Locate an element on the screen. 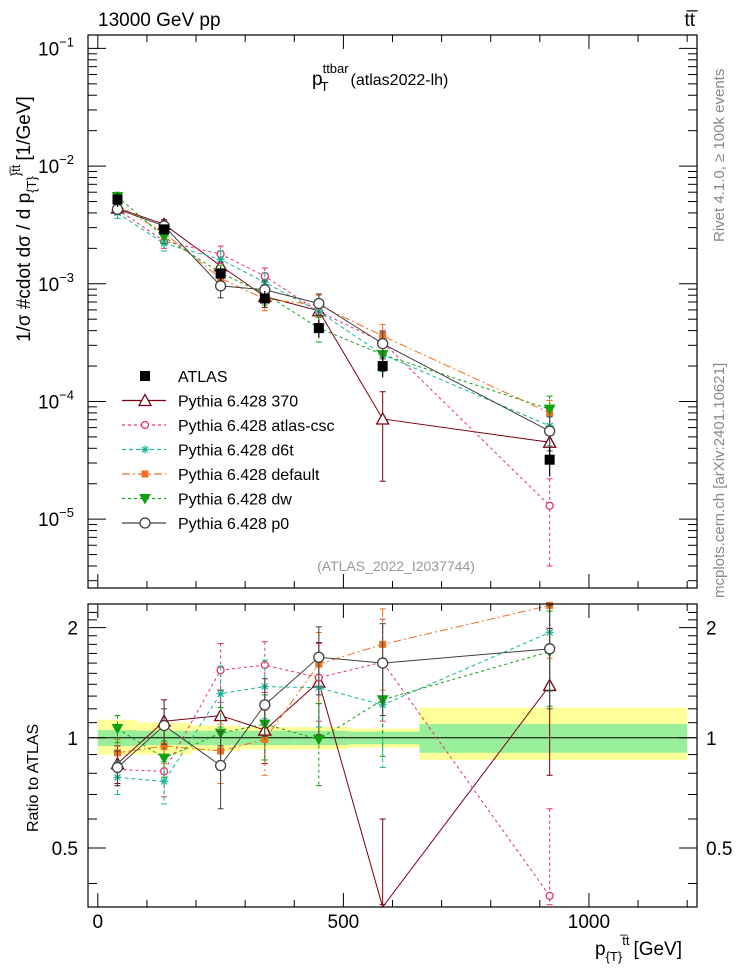  process-label: tt̅ is located at coordinates (691, 20).